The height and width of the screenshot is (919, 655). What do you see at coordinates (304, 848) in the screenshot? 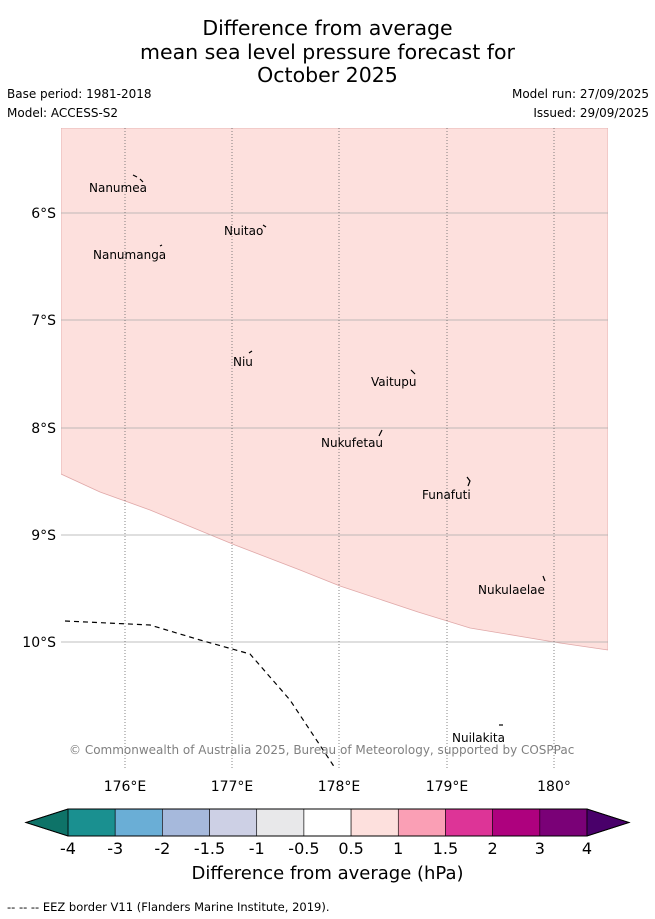
I see `colorbar-tick-label: -0.5` at bounding box center [304, 848].